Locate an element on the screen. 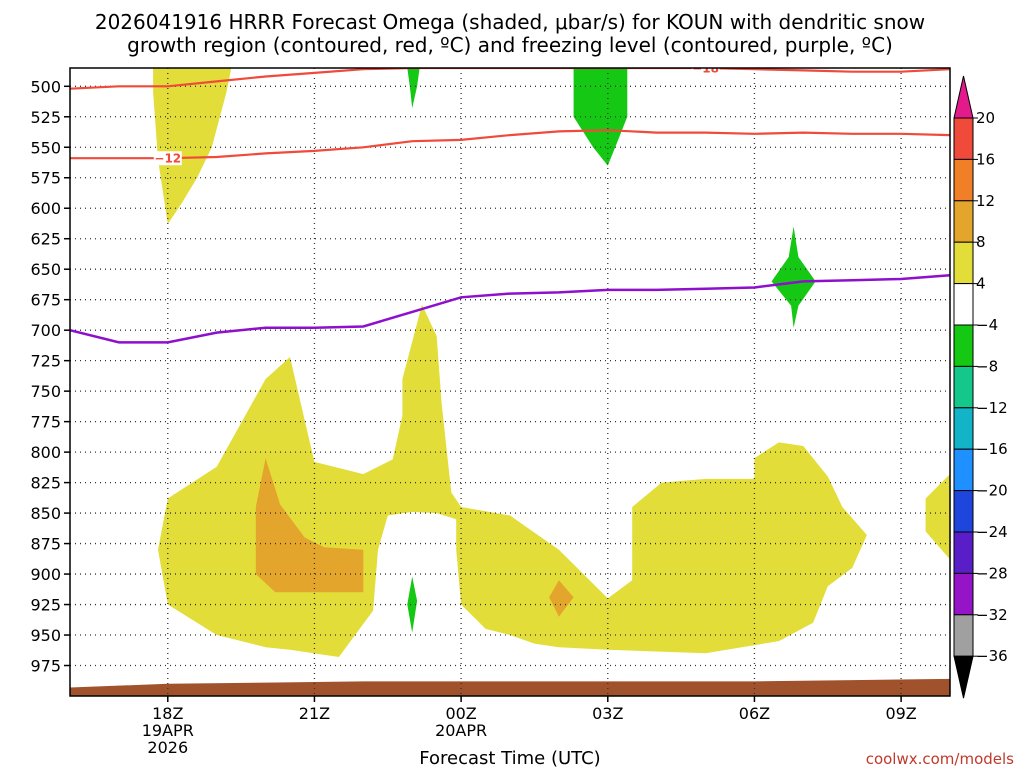 The height and width of the screenshot is (768, 1024). x-tick-label: 20APR is located at coordinates (461, 730).